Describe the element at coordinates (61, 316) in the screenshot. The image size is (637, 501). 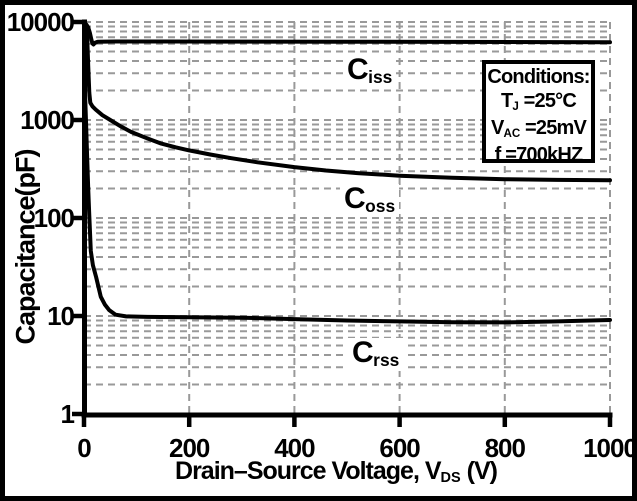
I see `y-tick-label: 10` at that location.